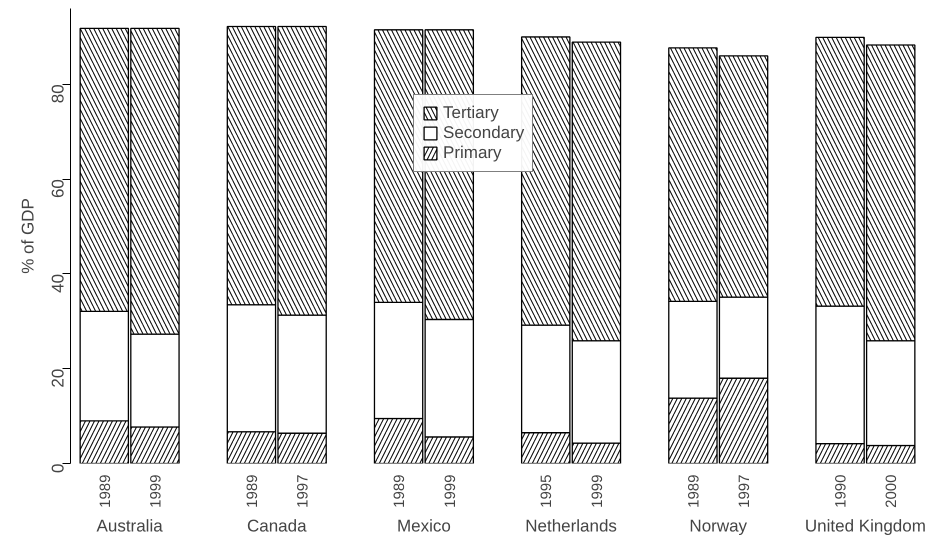 This screenshot has width=929, height=538. I want to click on text: United Kingdom, so click(865, 526).